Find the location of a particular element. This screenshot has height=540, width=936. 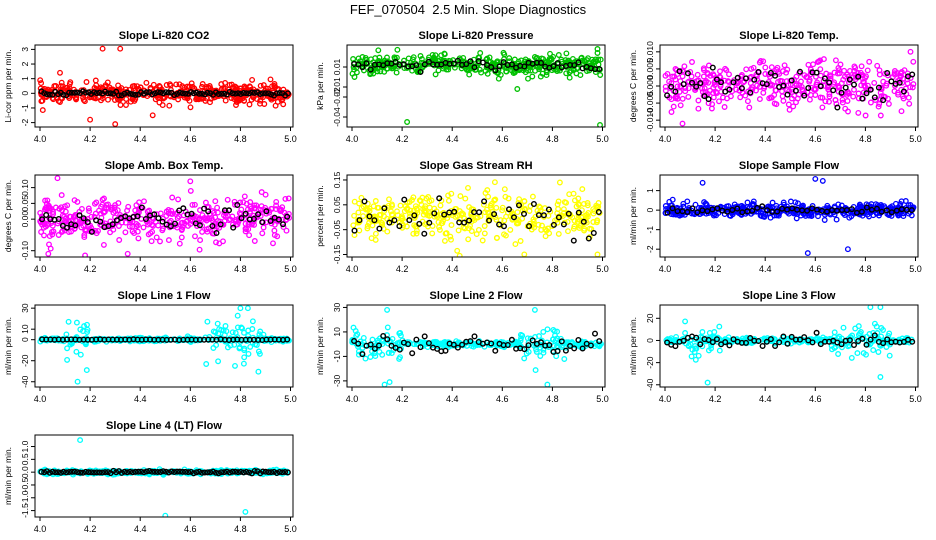

y-tick-label: 0.0 is located at coordinates (25, 472).